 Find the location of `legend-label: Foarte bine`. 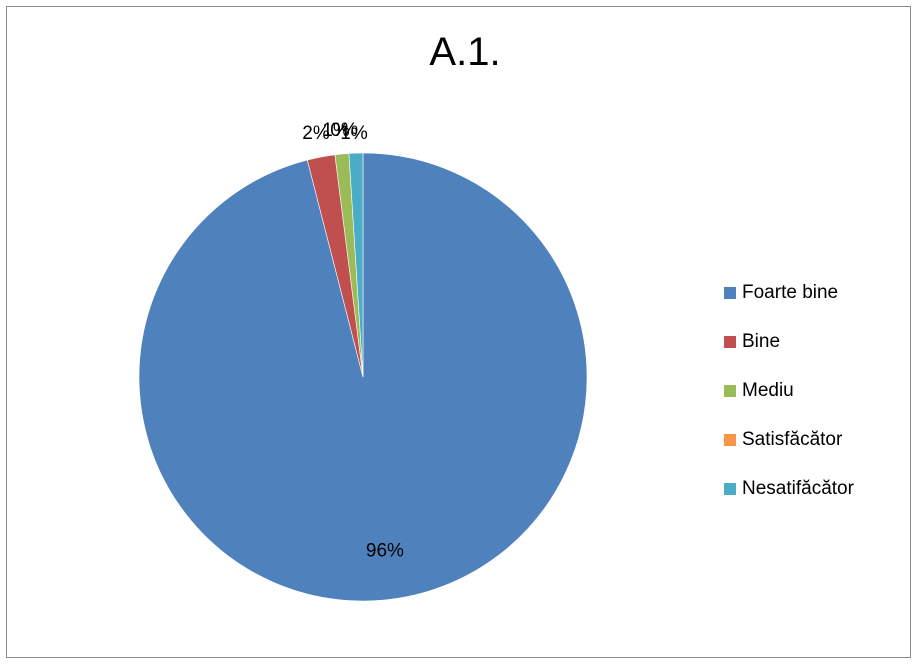

legend-label: Foarte bine is located at coordinates (790, 292).